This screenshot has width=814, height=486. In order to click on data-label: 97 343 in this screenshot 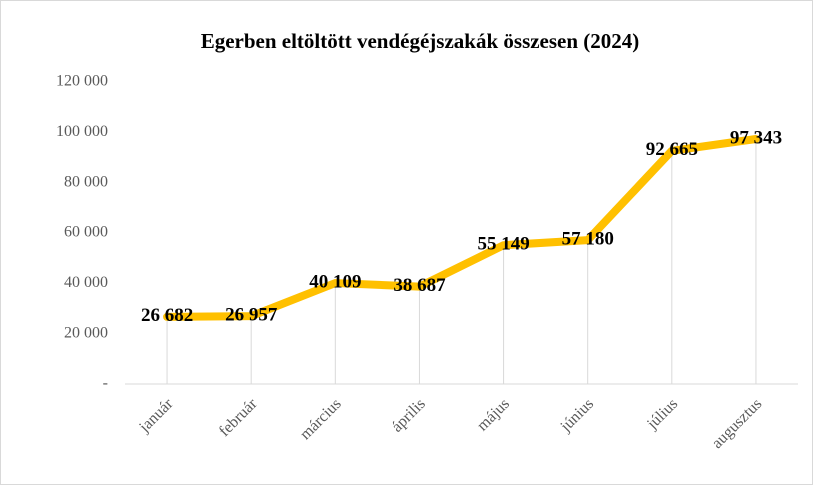, I will do `click(756, 137)`.